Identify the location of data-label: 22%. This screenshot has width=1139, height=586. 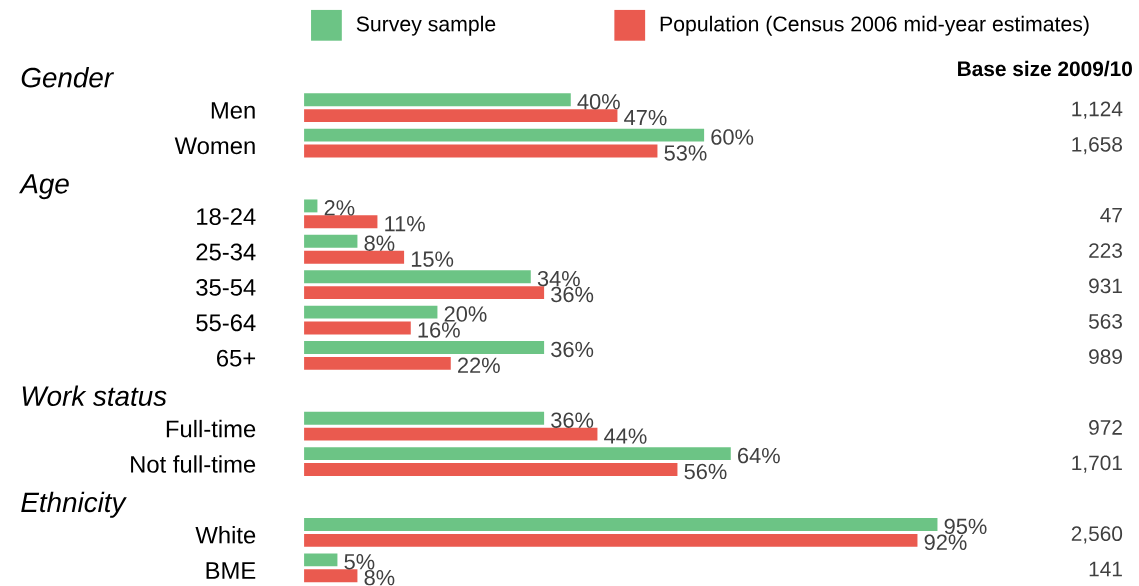
(479, 365).